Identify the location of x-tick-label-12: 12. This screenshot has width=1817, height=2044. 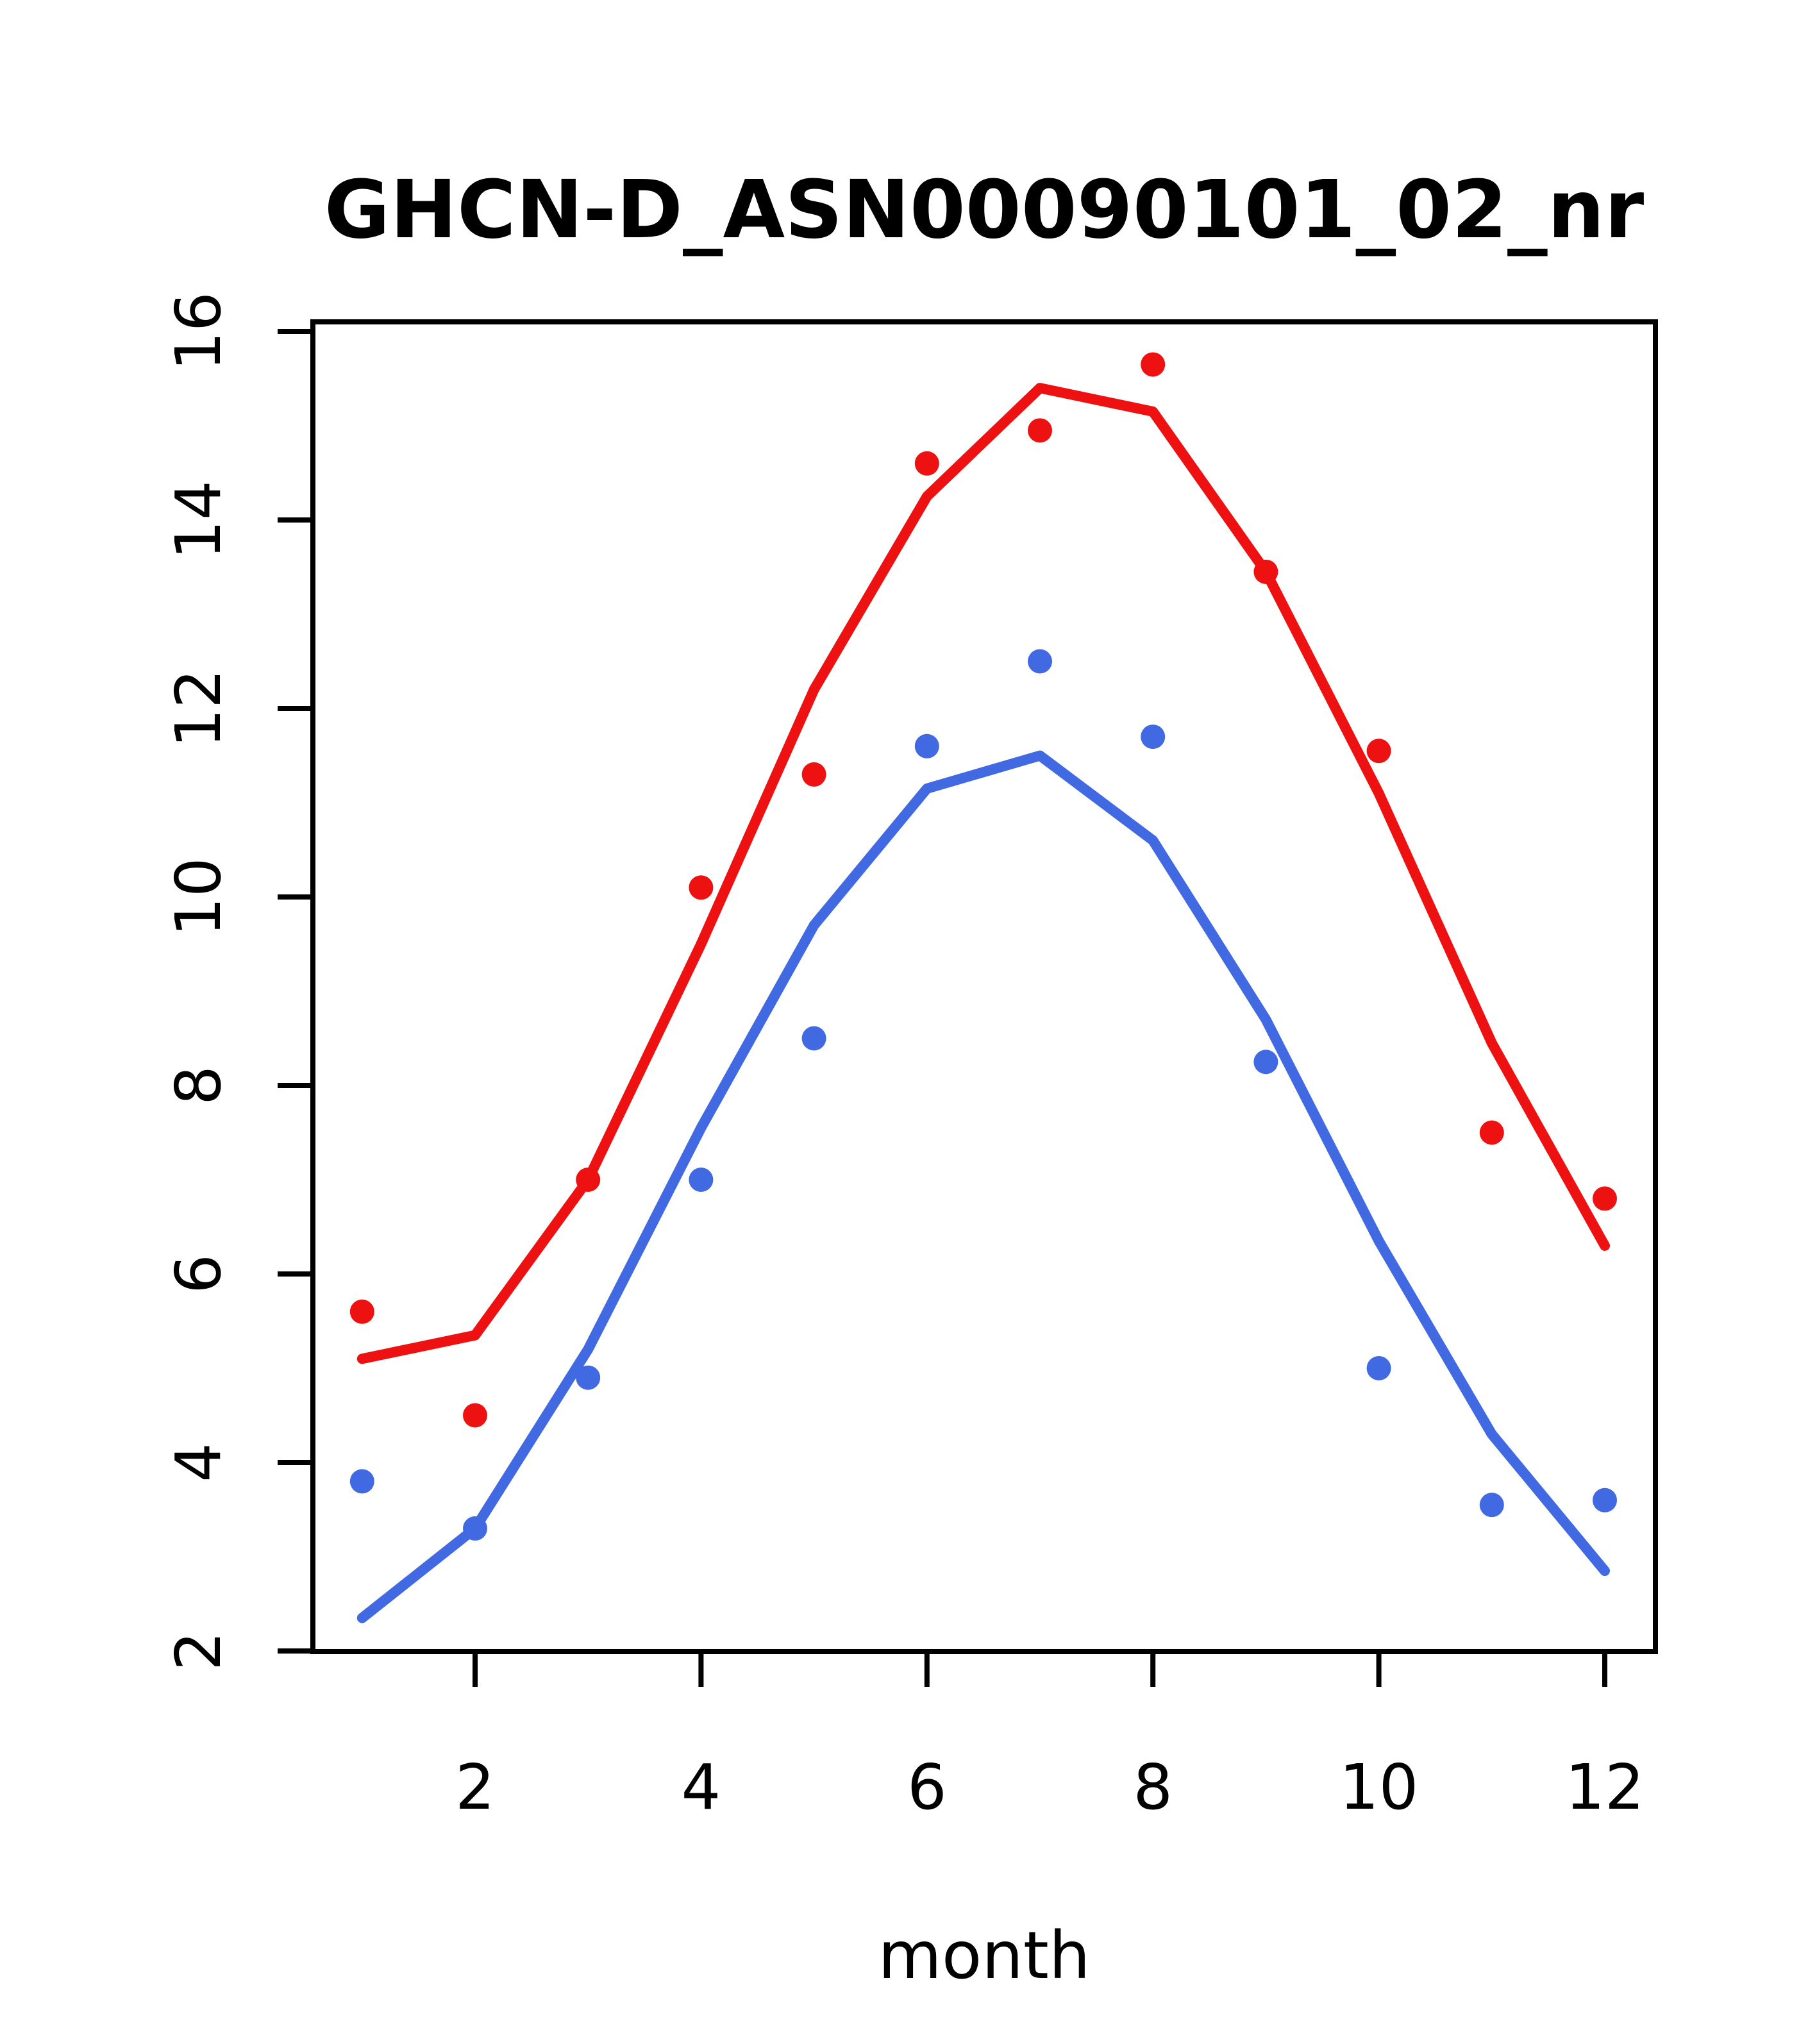
(1604, 1787).